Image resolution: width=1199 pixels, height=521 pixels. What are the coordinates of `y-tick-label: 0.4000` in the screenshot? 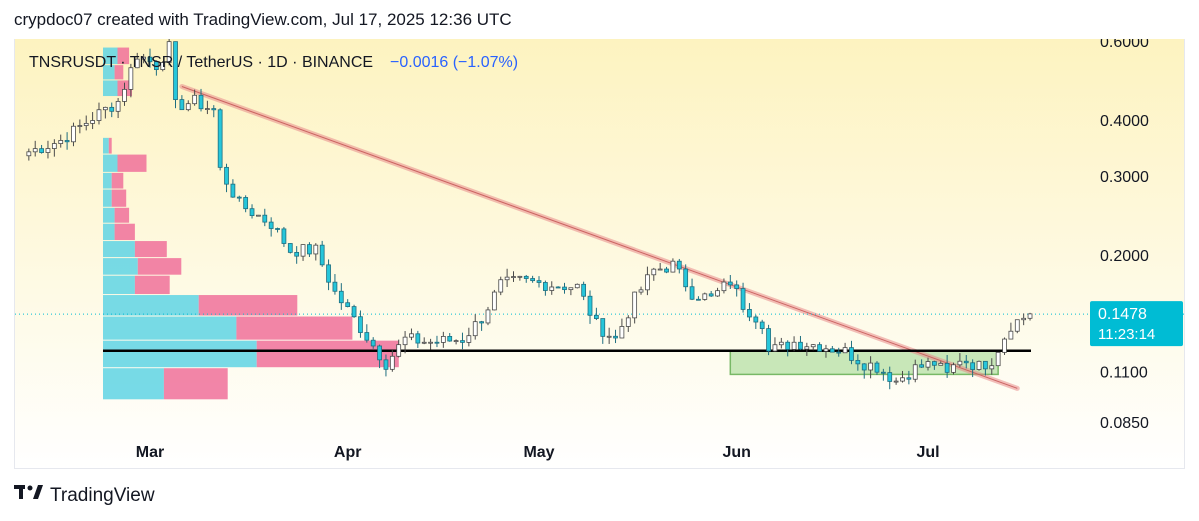 It's located at (1124, 121).